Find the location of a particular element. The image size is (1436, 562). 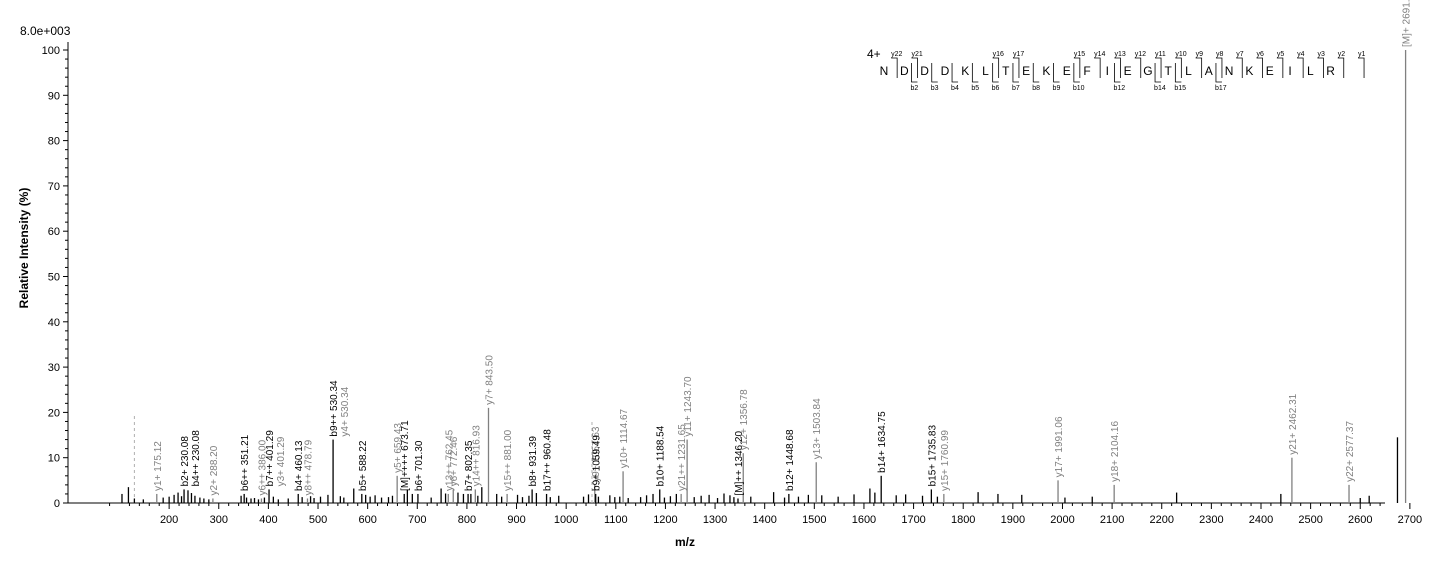

y-tick-label: 20 is located at coordinates (54, 413).